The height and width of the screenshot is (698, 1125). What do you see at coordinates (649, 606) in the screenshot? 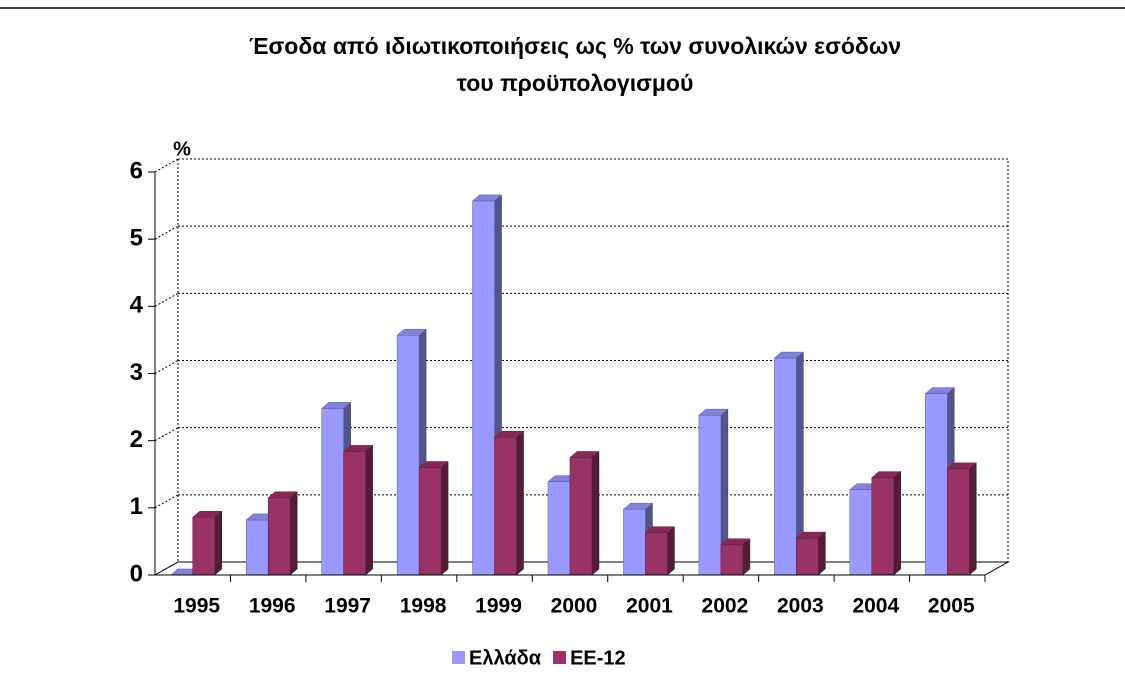
I see `x-tick-label: 2001` at bounding box center [649, 606].